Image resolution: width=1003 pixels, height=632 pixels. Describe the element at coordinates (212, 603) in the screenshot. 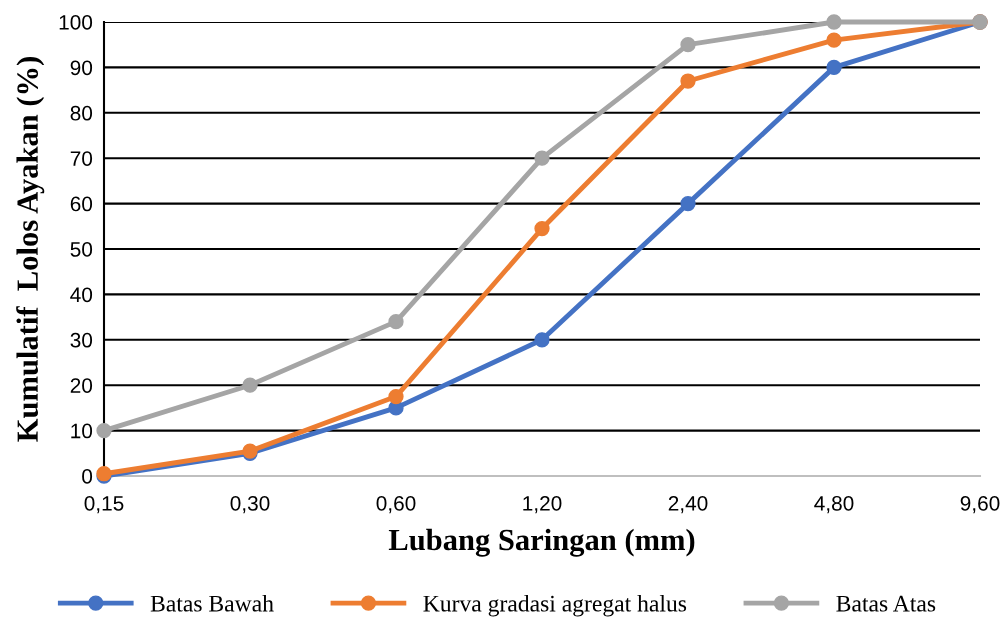

I see `legend-label: Batas Bawah` at that location.